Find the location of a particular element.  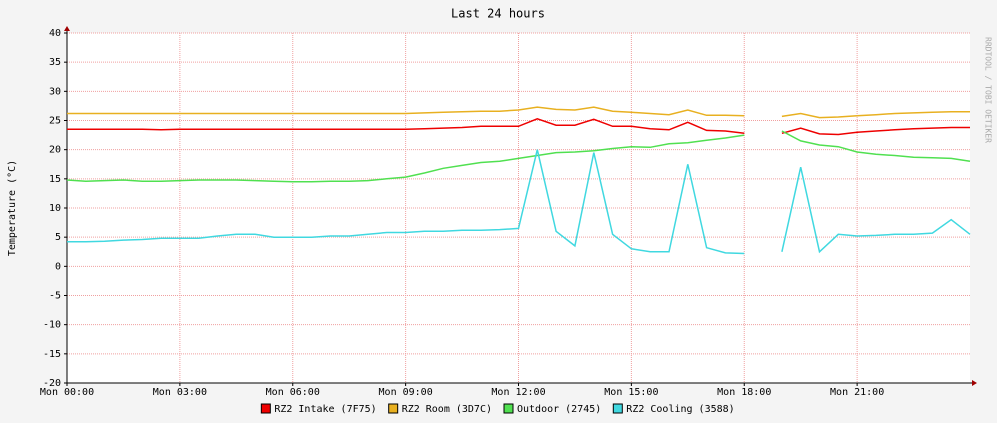

y-tick-label: 35 is located at coordinates (55, 62).